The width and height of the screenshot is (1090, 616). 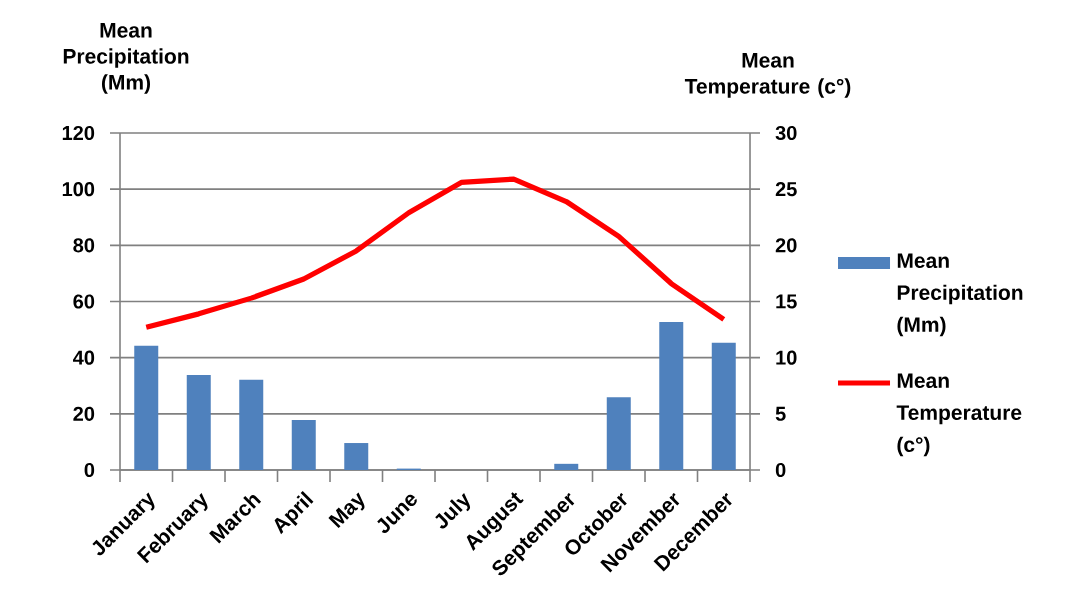 I want to click on y-tick-label: 0, so click(x=89, y=470).